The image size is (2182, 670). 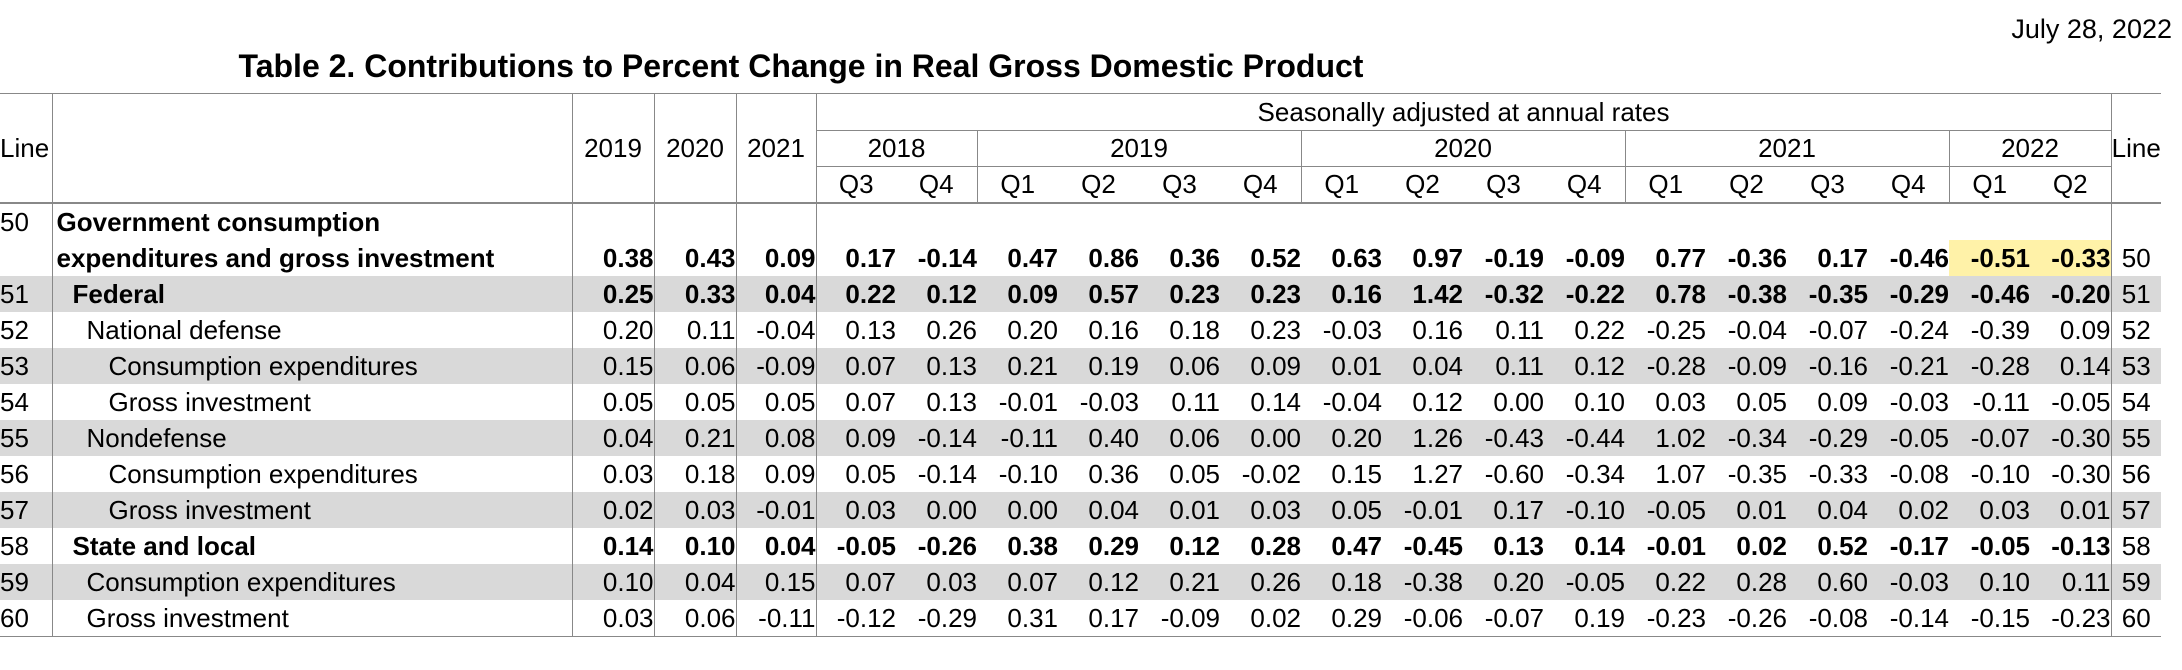 What do you see at coordinates (776, 148) in the screenshot?
I see `annual-year-header: 2021` at bounding box center [776, 148].